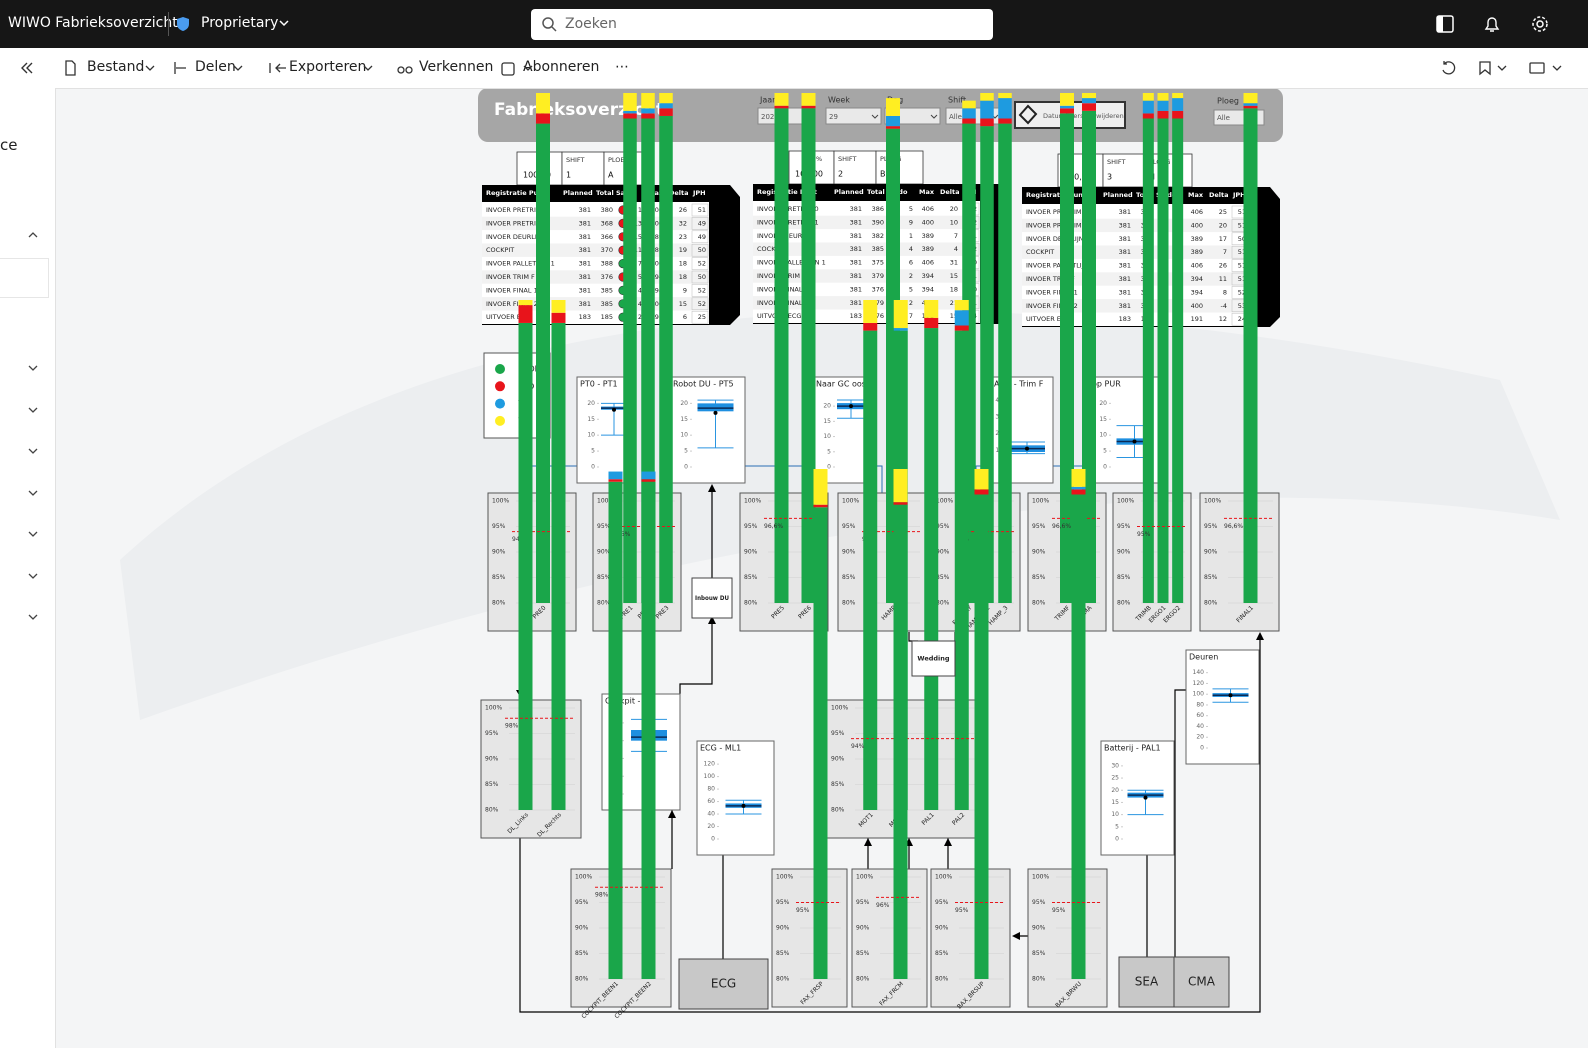 The width and height of the screenshot is (1588, 1048). What do you see at coordinates (607, 237) in the screenshot?
I see `table-cell: 366` at bounding box center [607, 237].